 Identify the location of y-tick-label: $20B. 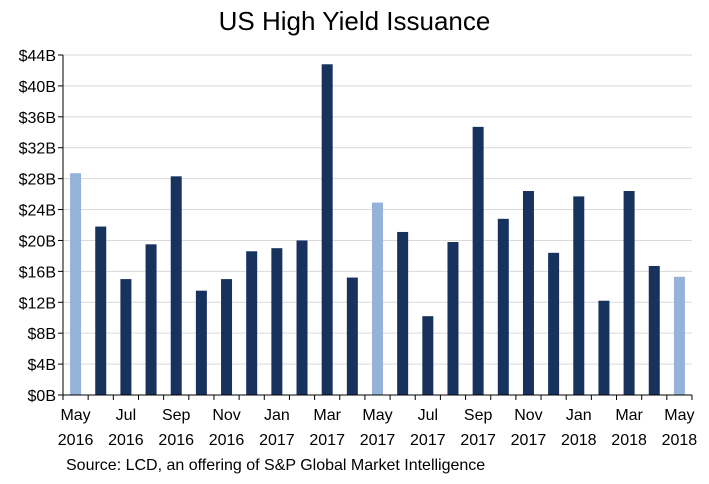
(37, 241).